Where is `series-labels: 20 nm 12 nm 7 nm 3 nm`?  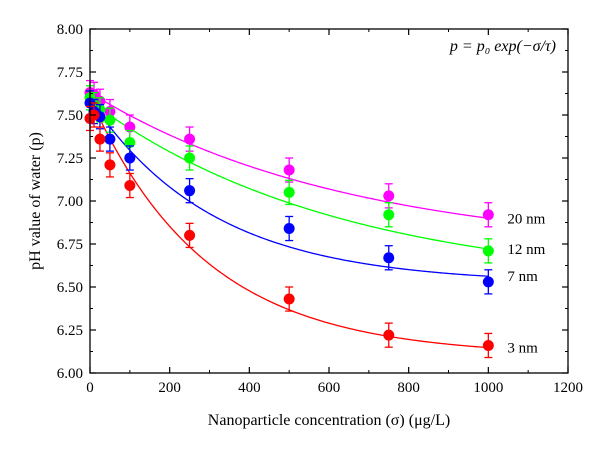
series-labels: 20 nm 12 nm 7 nm 3 nm is located at coordinates (526, 283).